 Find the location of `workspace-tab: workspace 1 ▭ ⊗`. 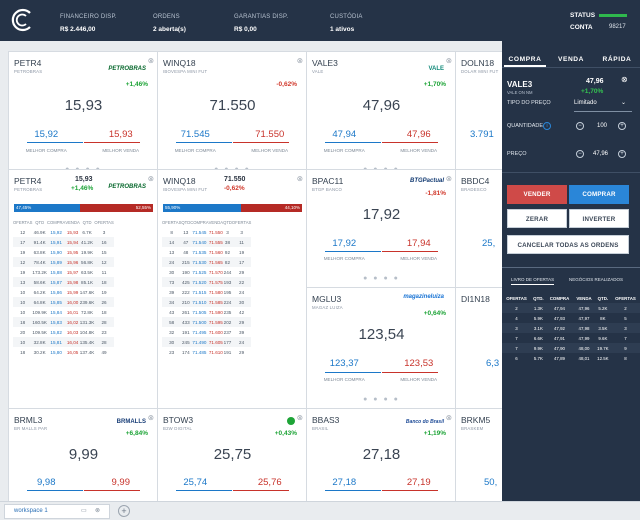

workspace-tab: workspace 1 ▭ ⊗ is located at coordinates (57, 511).